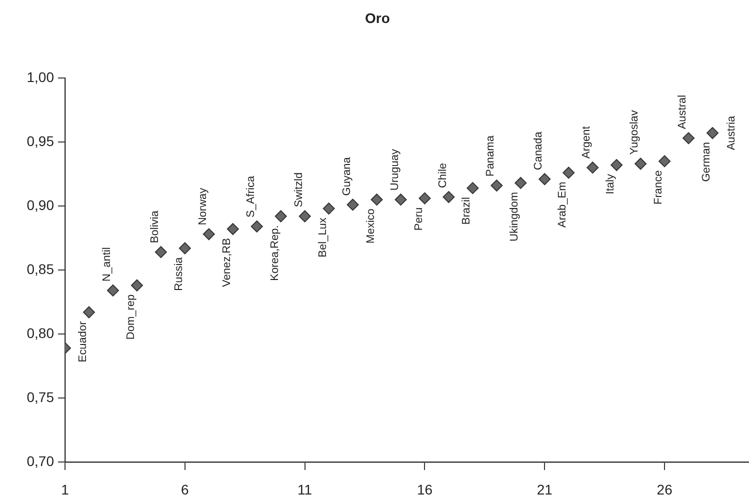 The height and width of the screenshot is (503, 755). I want to click on y-tick-label: 0,85, so click(40, 268).